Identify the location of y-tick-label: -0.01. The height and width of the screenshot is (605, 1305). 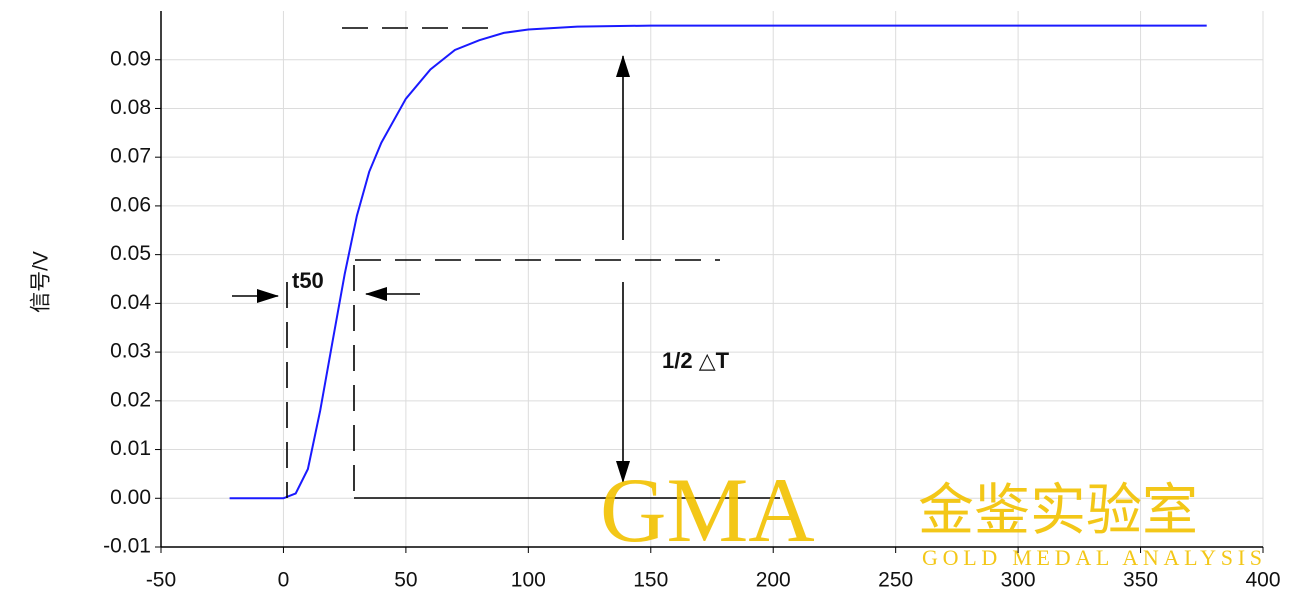
(127, 546).